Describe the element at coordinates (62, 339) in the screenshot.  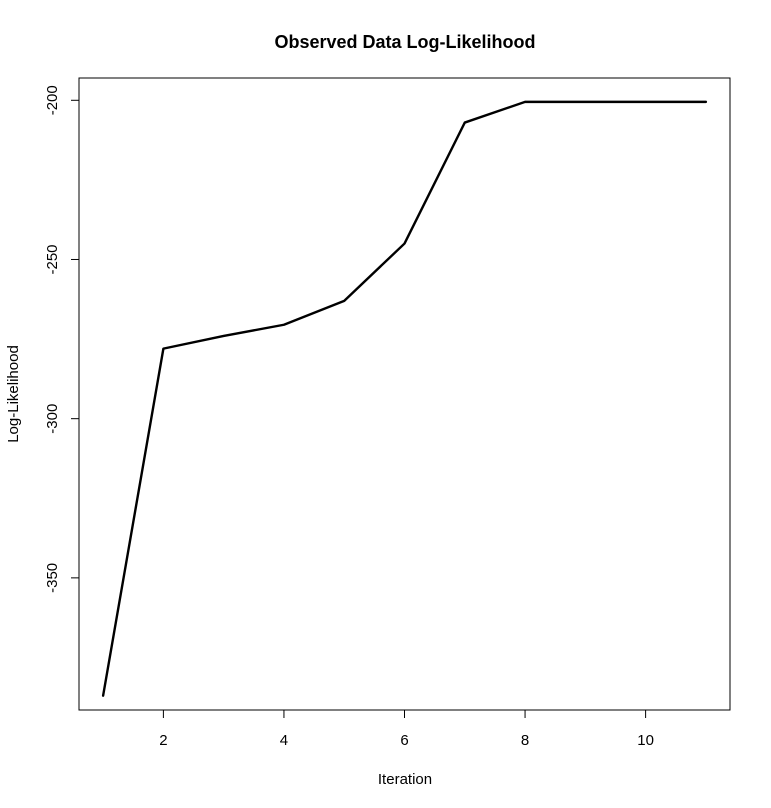
I see `y-axis: -200 -250 -300 -350` at that location.